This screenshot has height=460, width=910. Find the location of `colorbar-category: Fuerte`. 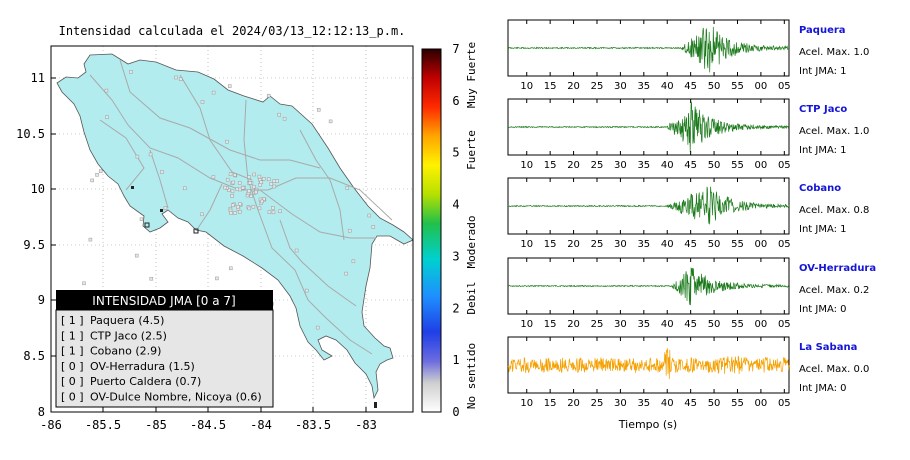

colorbar-category: Fuerte is located at coordinates (471, 150).